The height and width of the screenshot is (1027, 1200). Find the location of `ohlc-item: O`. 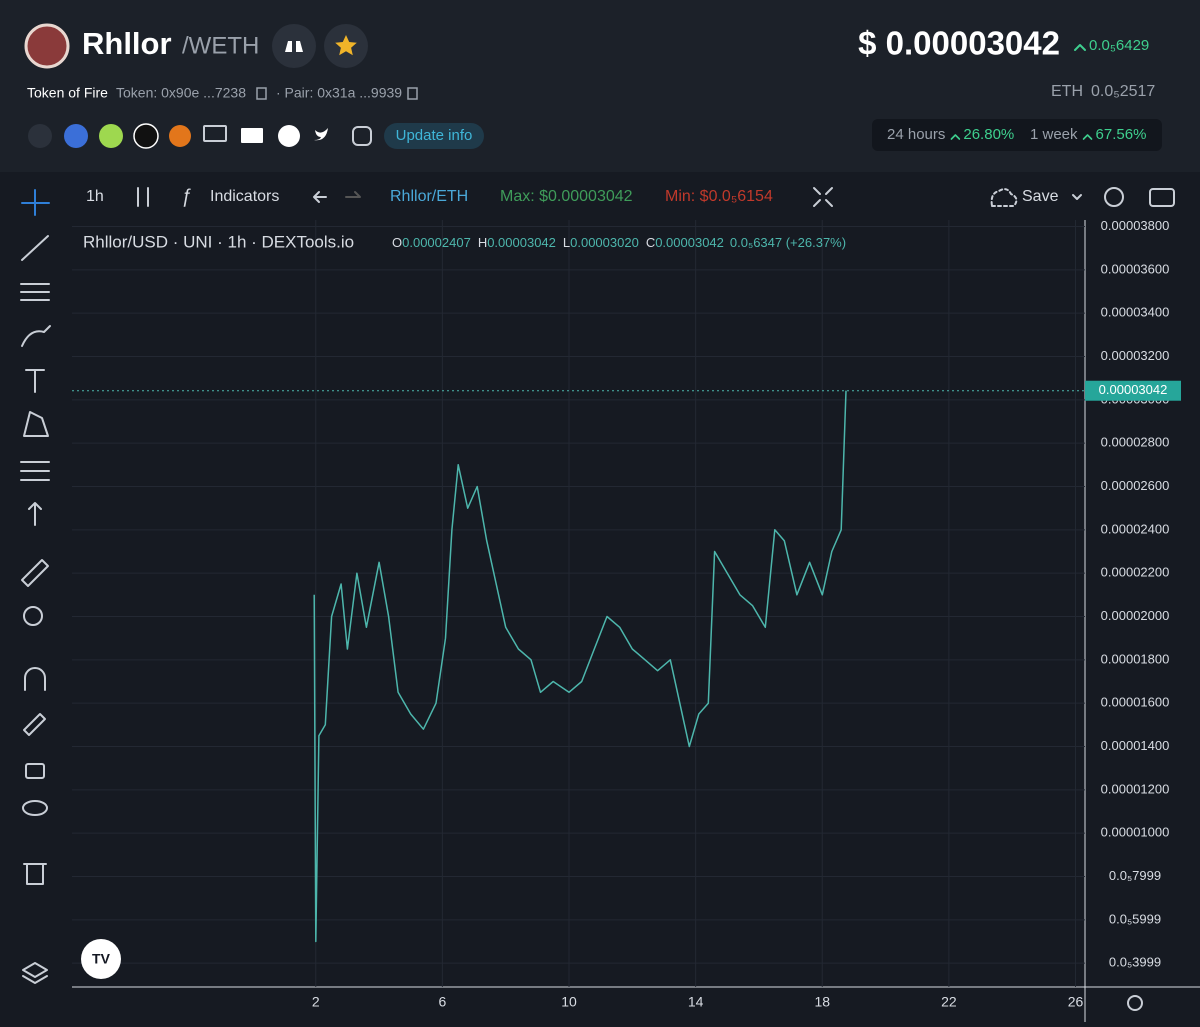

ohlc-item: O is located at coordinates (397, 242).